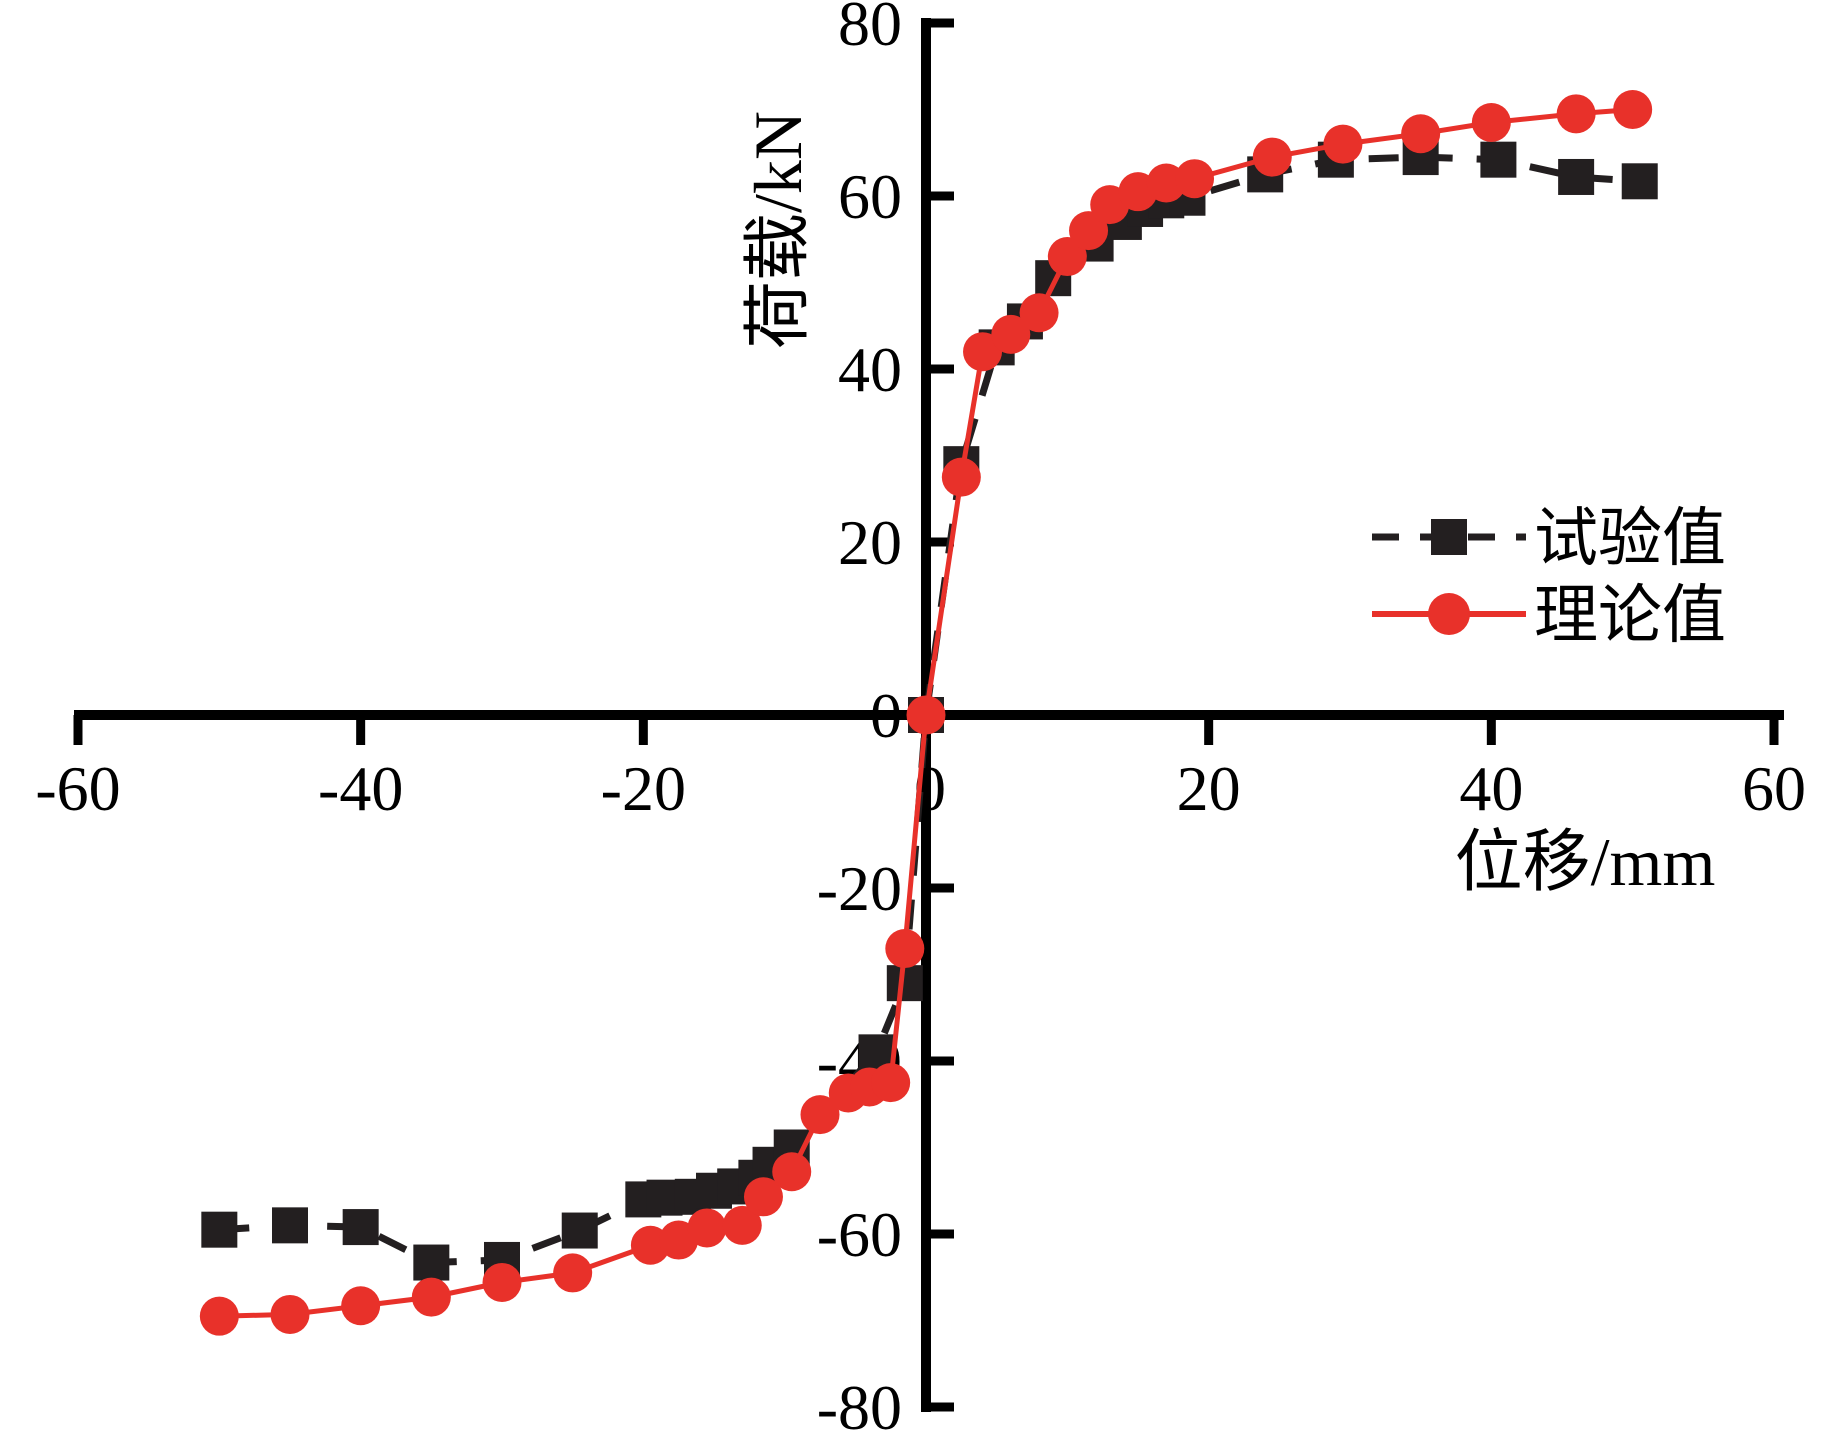 This screenshot has height=1440, width=1842. Describe the element at coordinates (1630, 538) in the screenshot. I see `legend-label-experimental: 试验值` at that location.